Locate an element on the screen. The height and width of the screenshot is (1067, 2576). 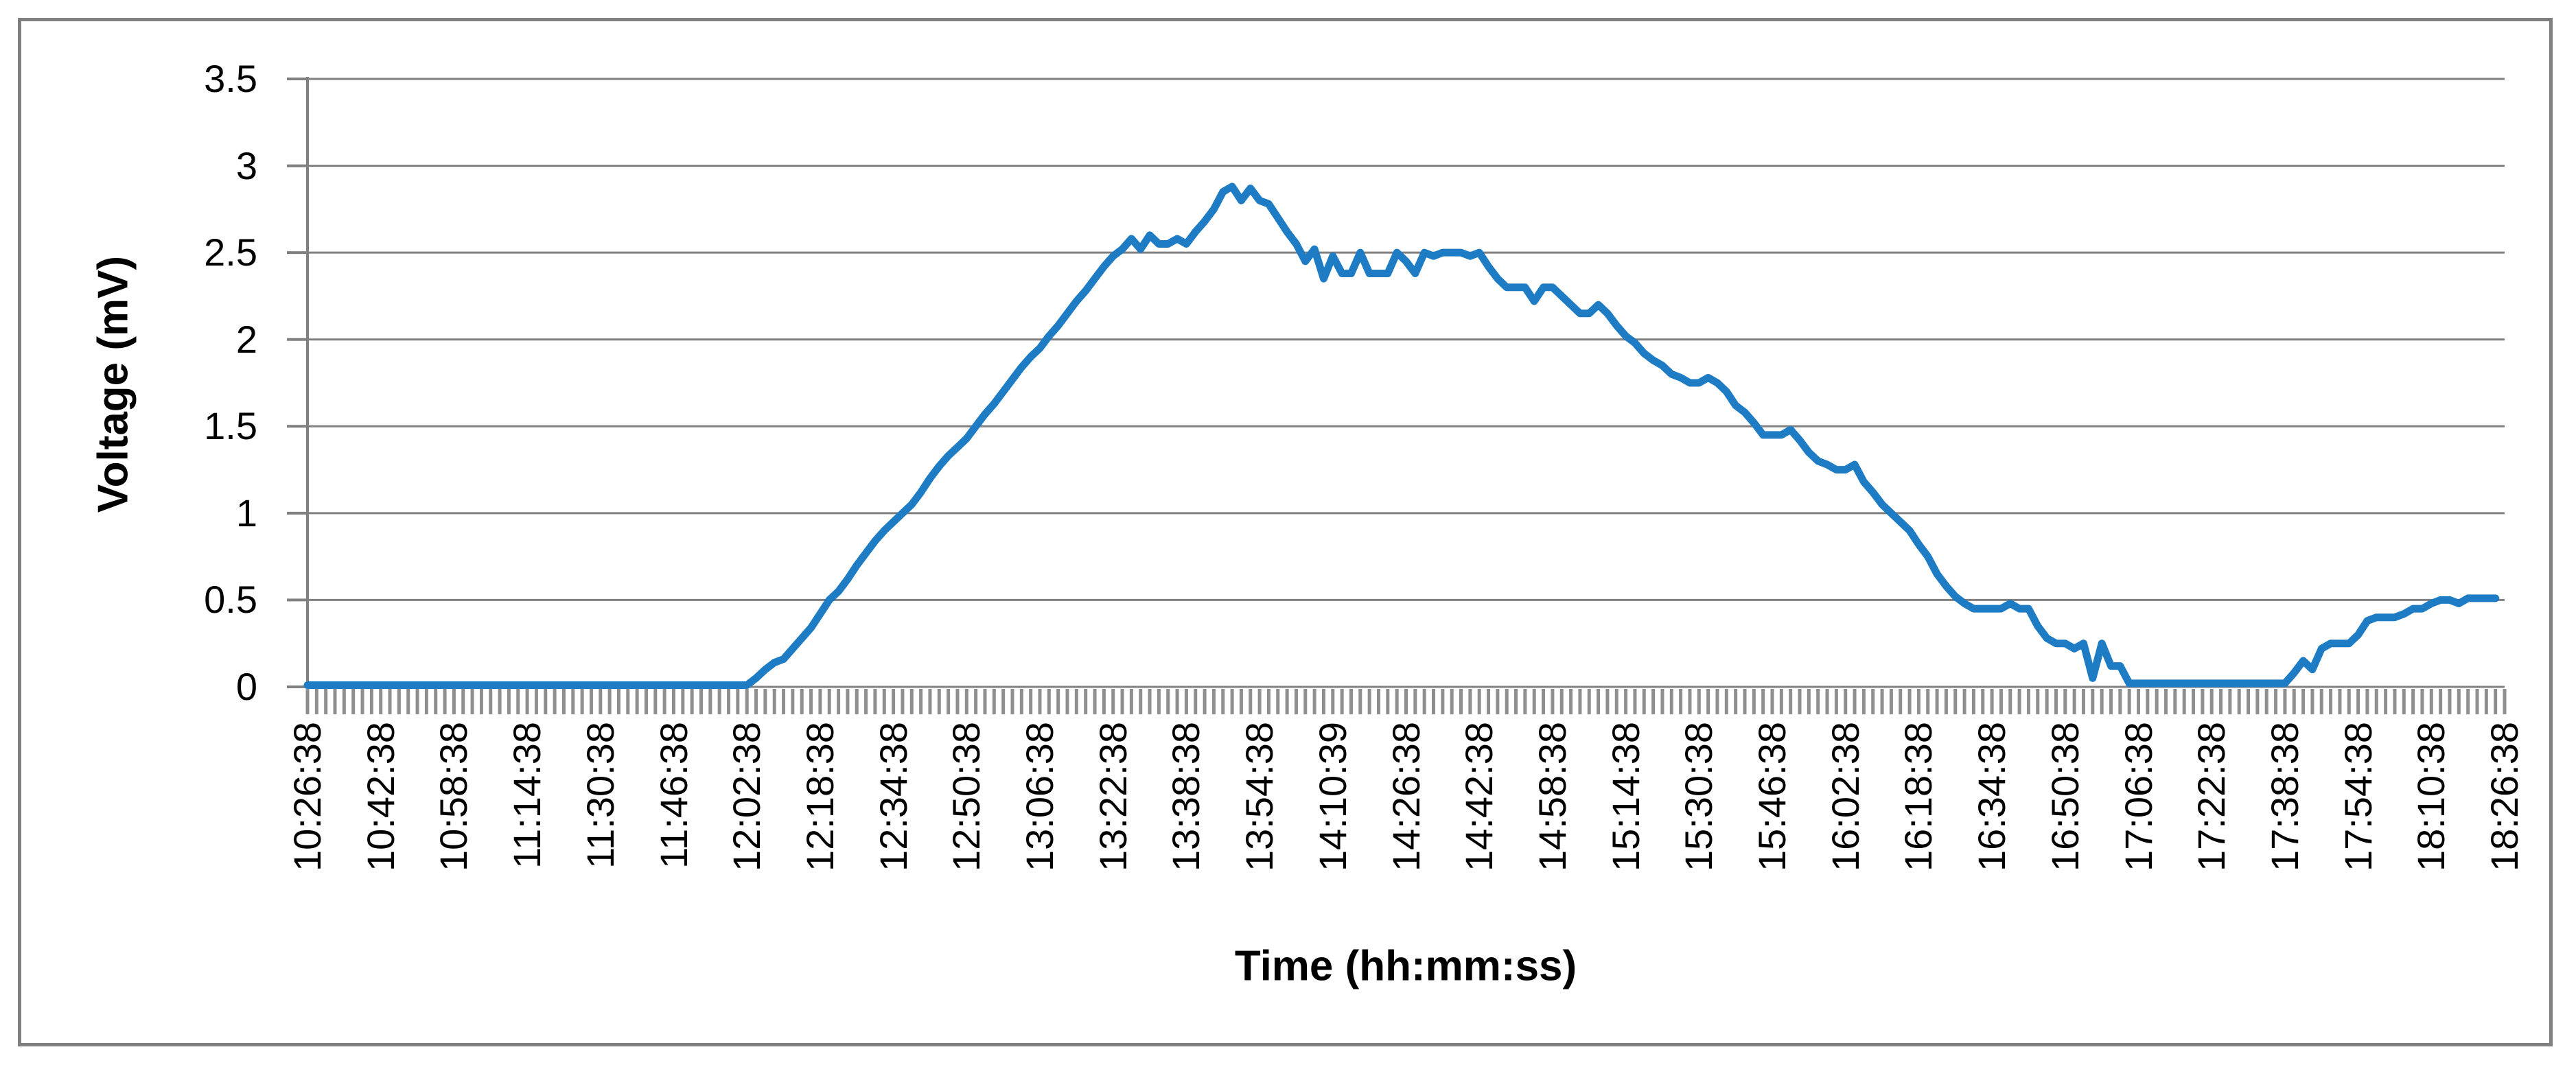
x-tick-label: 10:42:38 is located at coordinates (380, 796).